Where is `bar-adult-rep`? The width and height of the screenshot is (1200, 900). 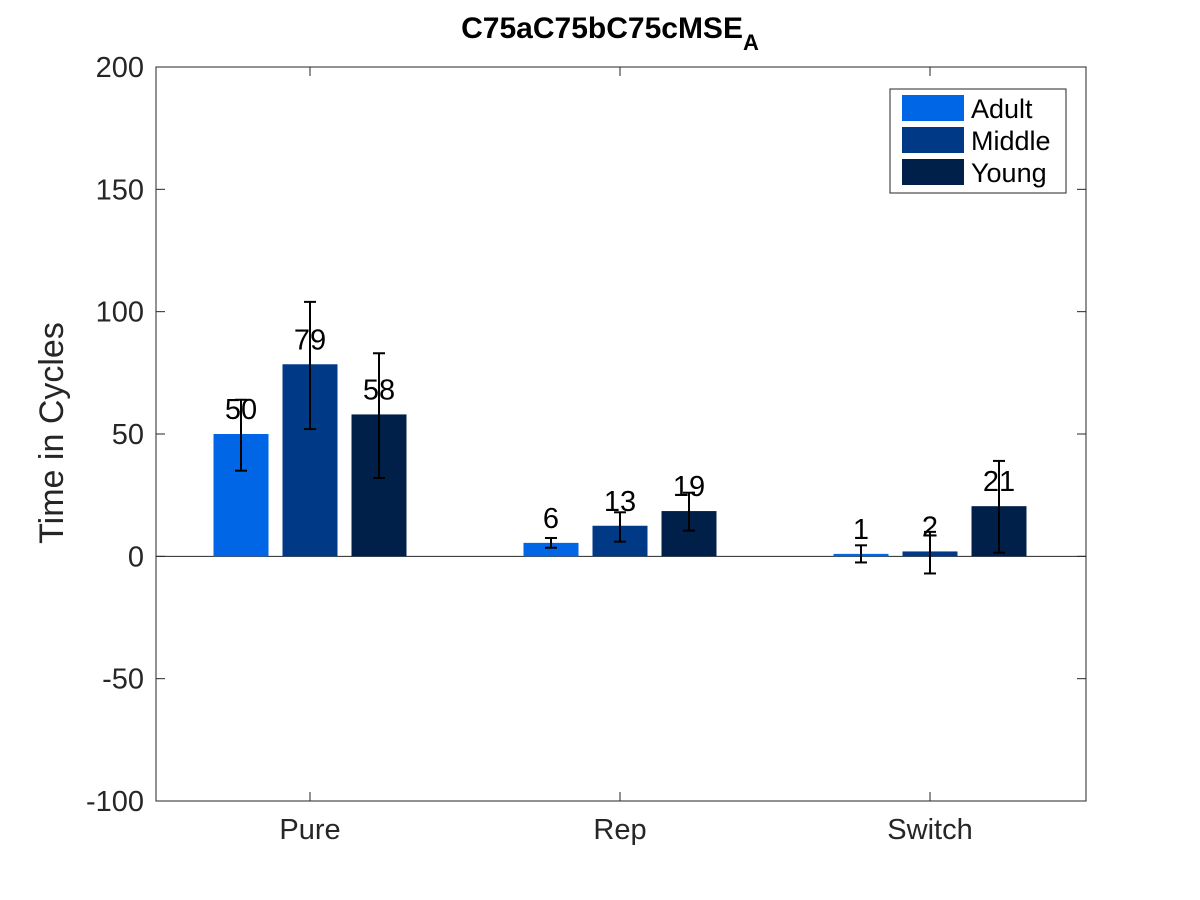
bar-adult-rep is located at coordinates (551, 549).